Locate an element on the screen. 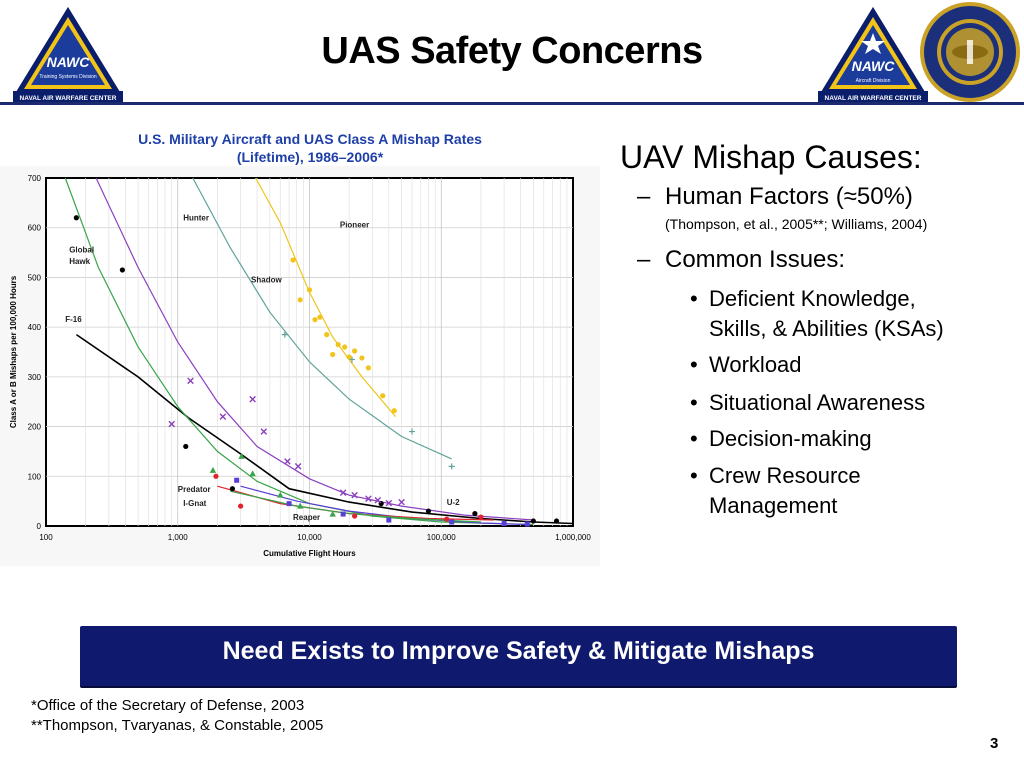 This screenshot has width=1024, height=768. sub-bullet-workload: Workload is located at coordinates (755, 364).